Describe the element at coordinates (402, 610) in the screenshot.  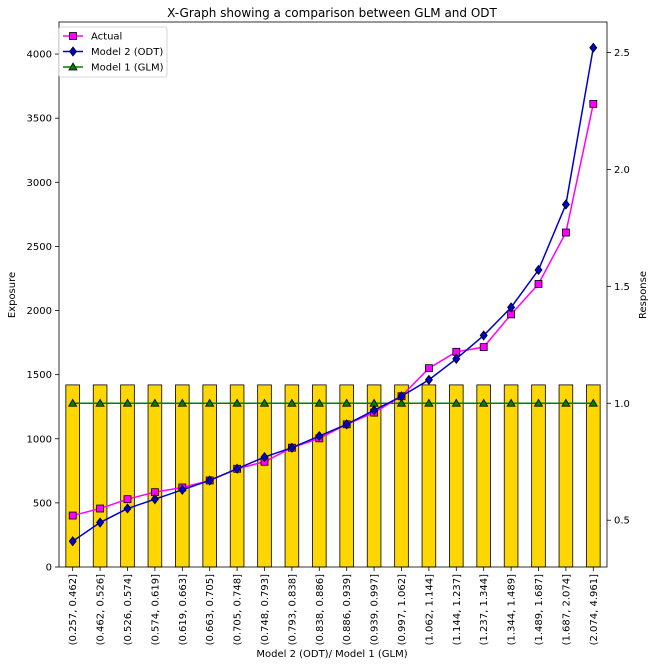
I see `x-tick-label: (0.997, 1.062]` at that location.